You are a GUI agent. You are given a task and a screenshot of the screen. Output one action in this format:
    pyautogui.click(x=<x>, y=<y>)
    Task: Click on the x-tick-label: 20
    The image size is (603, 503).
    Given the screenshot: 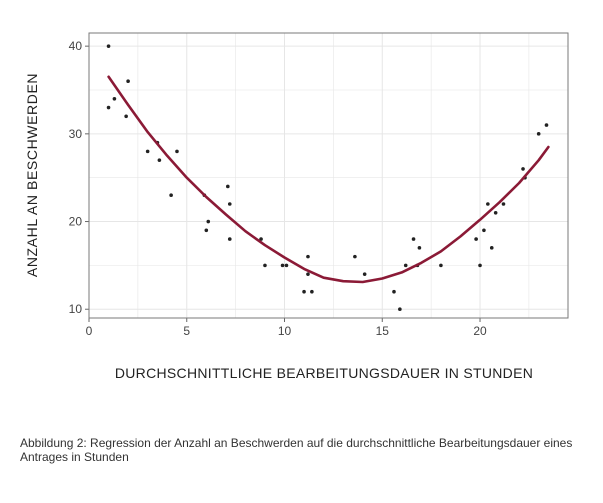 What is the action you would take?
    pyautogui.click(x=480, y=331)
    